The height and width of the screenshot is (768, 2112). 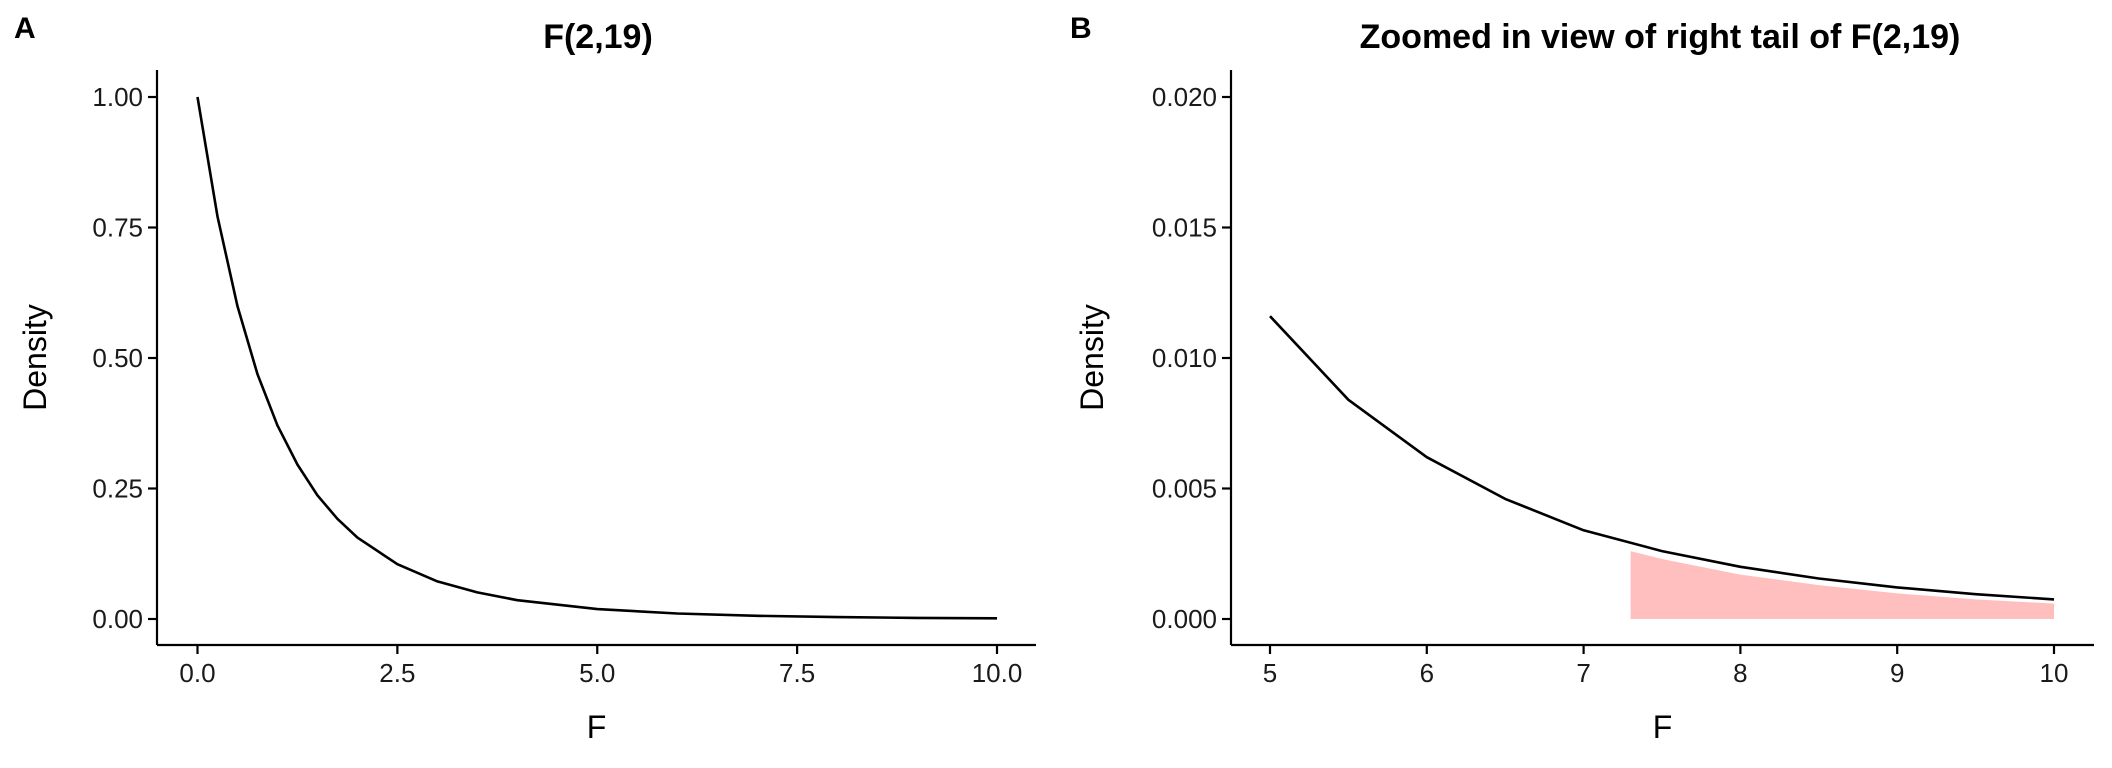 What do you see at coordinates (1184, 358) in the screenshot?
I see `panel-b-y-tick-label: 0.010` at bounding box center [1184, 358].